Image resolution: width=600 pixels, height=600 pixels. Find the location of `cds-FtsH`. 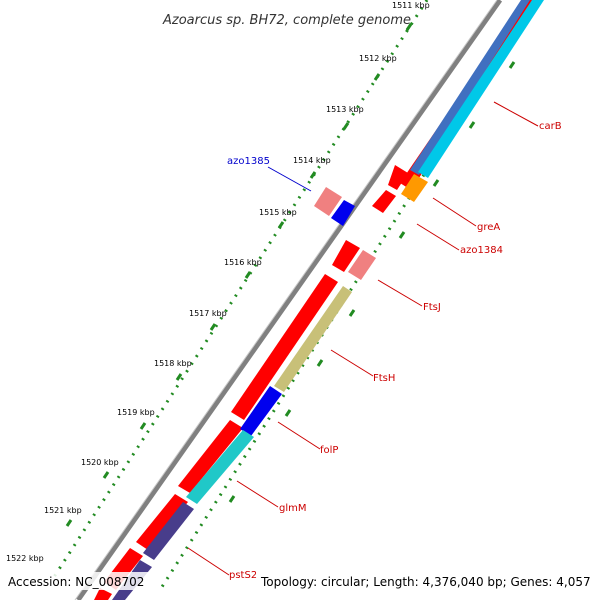

cds-FtsH is located at coordinates (284, 347).